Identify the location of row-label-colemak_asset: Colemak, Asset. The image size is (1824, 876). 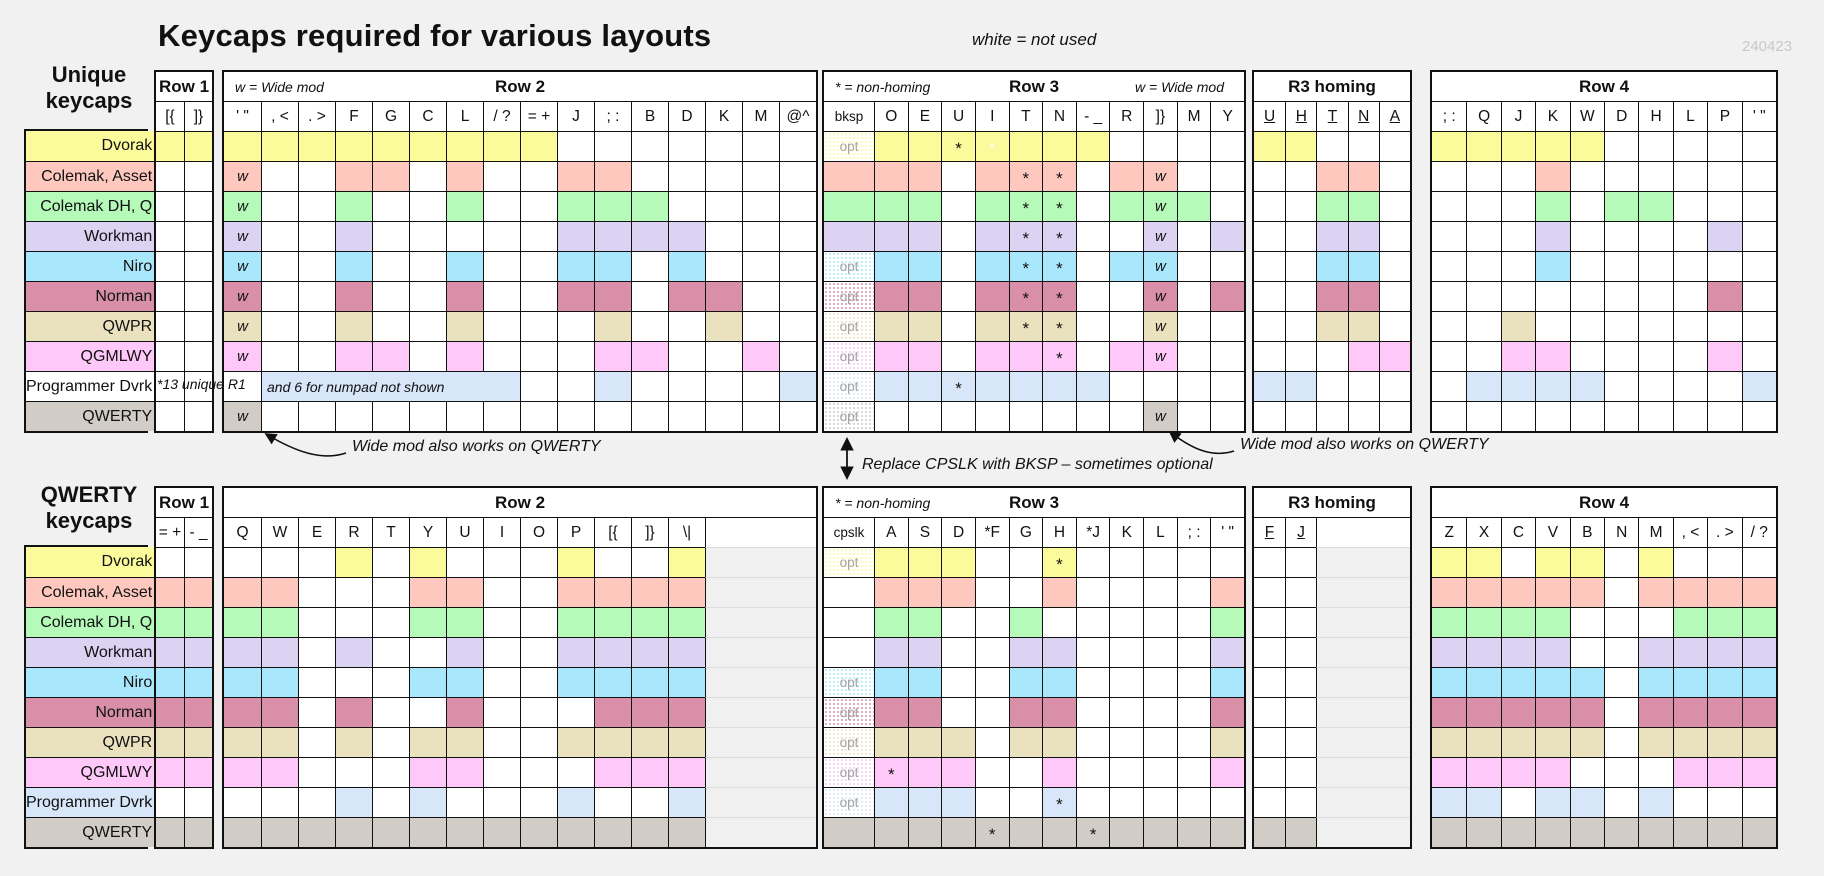
(93, 592).